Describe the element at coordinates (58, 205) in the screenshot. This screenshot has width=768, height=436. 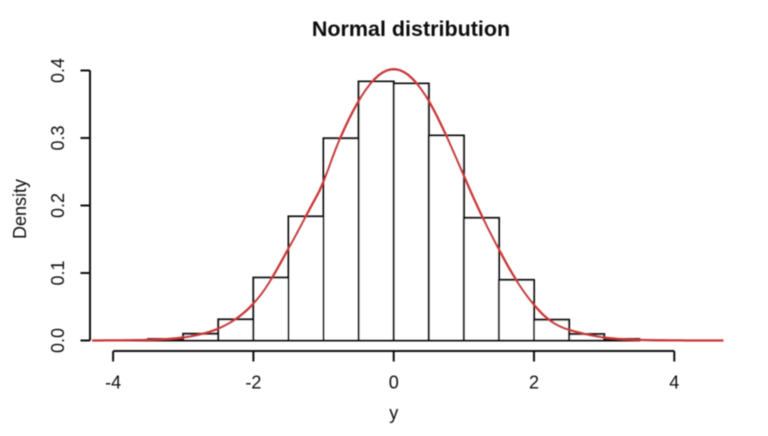
I see `svg-text: 0.2` at that location.